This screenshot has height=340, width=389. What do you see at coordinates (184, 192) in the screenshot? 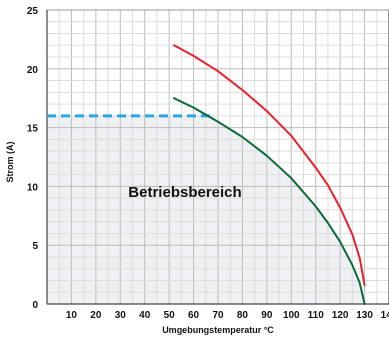
I see `region-label: Betriebsbereich` at bounding box center [184, 192].